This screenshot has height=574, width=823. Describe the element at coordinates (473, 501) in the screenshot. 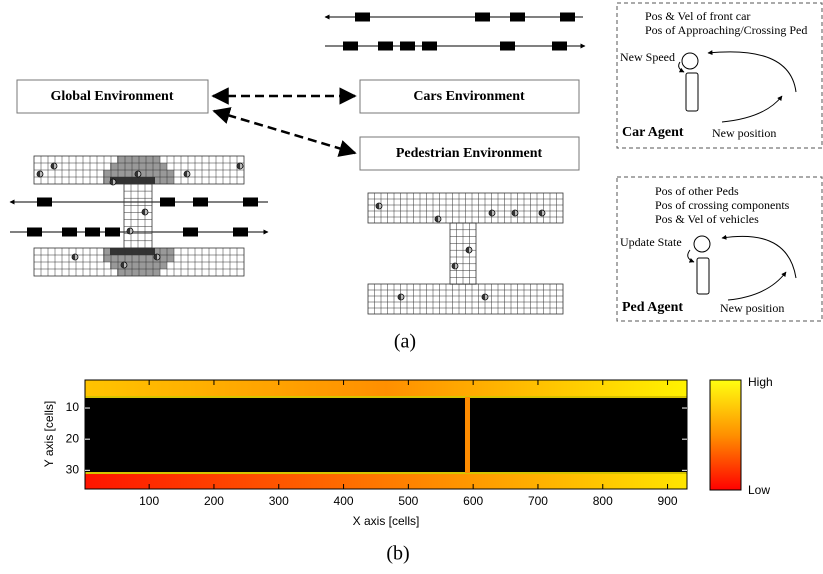

I see `x-tick-label: 600` at that location.